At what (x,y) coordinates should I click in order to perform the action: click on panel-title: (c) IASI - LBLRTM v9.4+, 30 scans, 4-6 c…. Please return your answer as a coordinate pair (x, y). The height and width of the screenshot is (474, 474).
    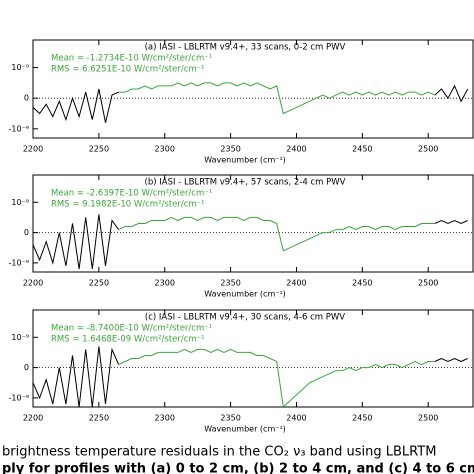
    Looking at the image, I should click on (245, 318).